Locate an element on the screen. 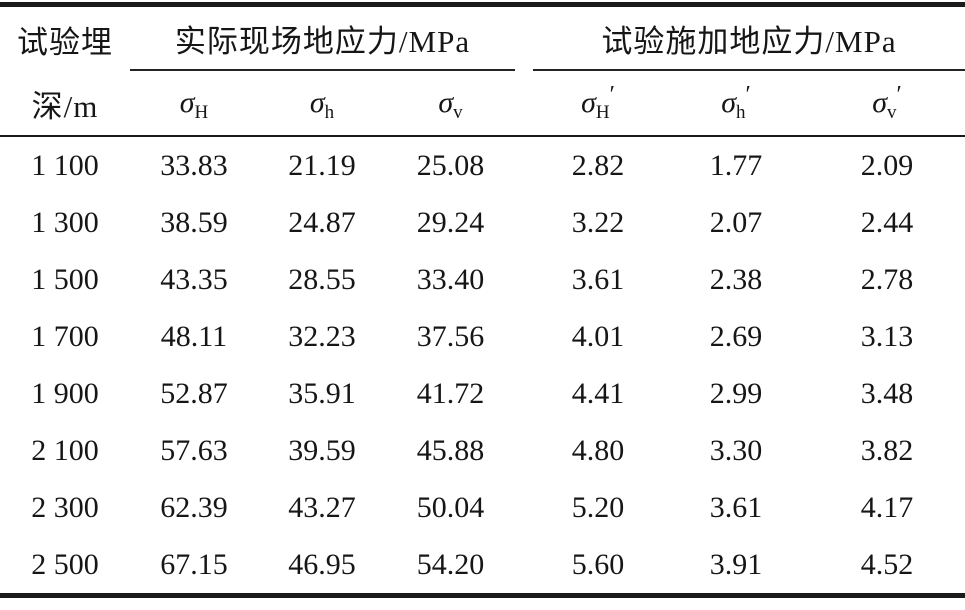  value-cell: 4.17 is located at coordinates (887, 507).